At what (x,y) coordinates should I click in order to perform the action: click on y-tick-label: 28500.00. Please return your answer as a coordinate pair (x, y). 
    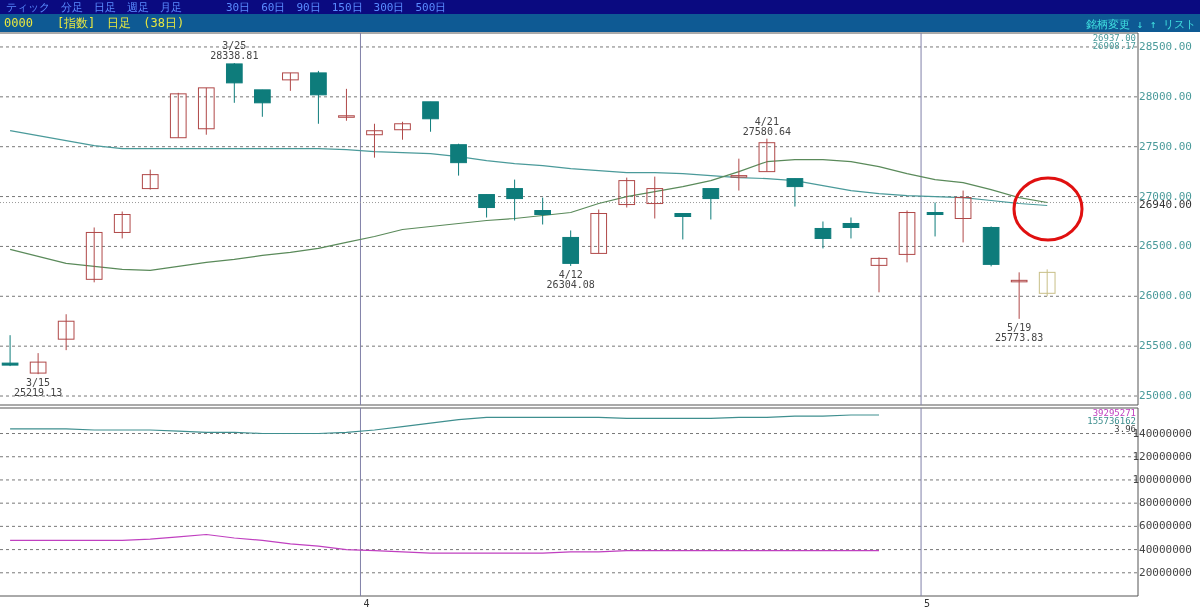
    Looking at the image, I should click on (1165, 46).